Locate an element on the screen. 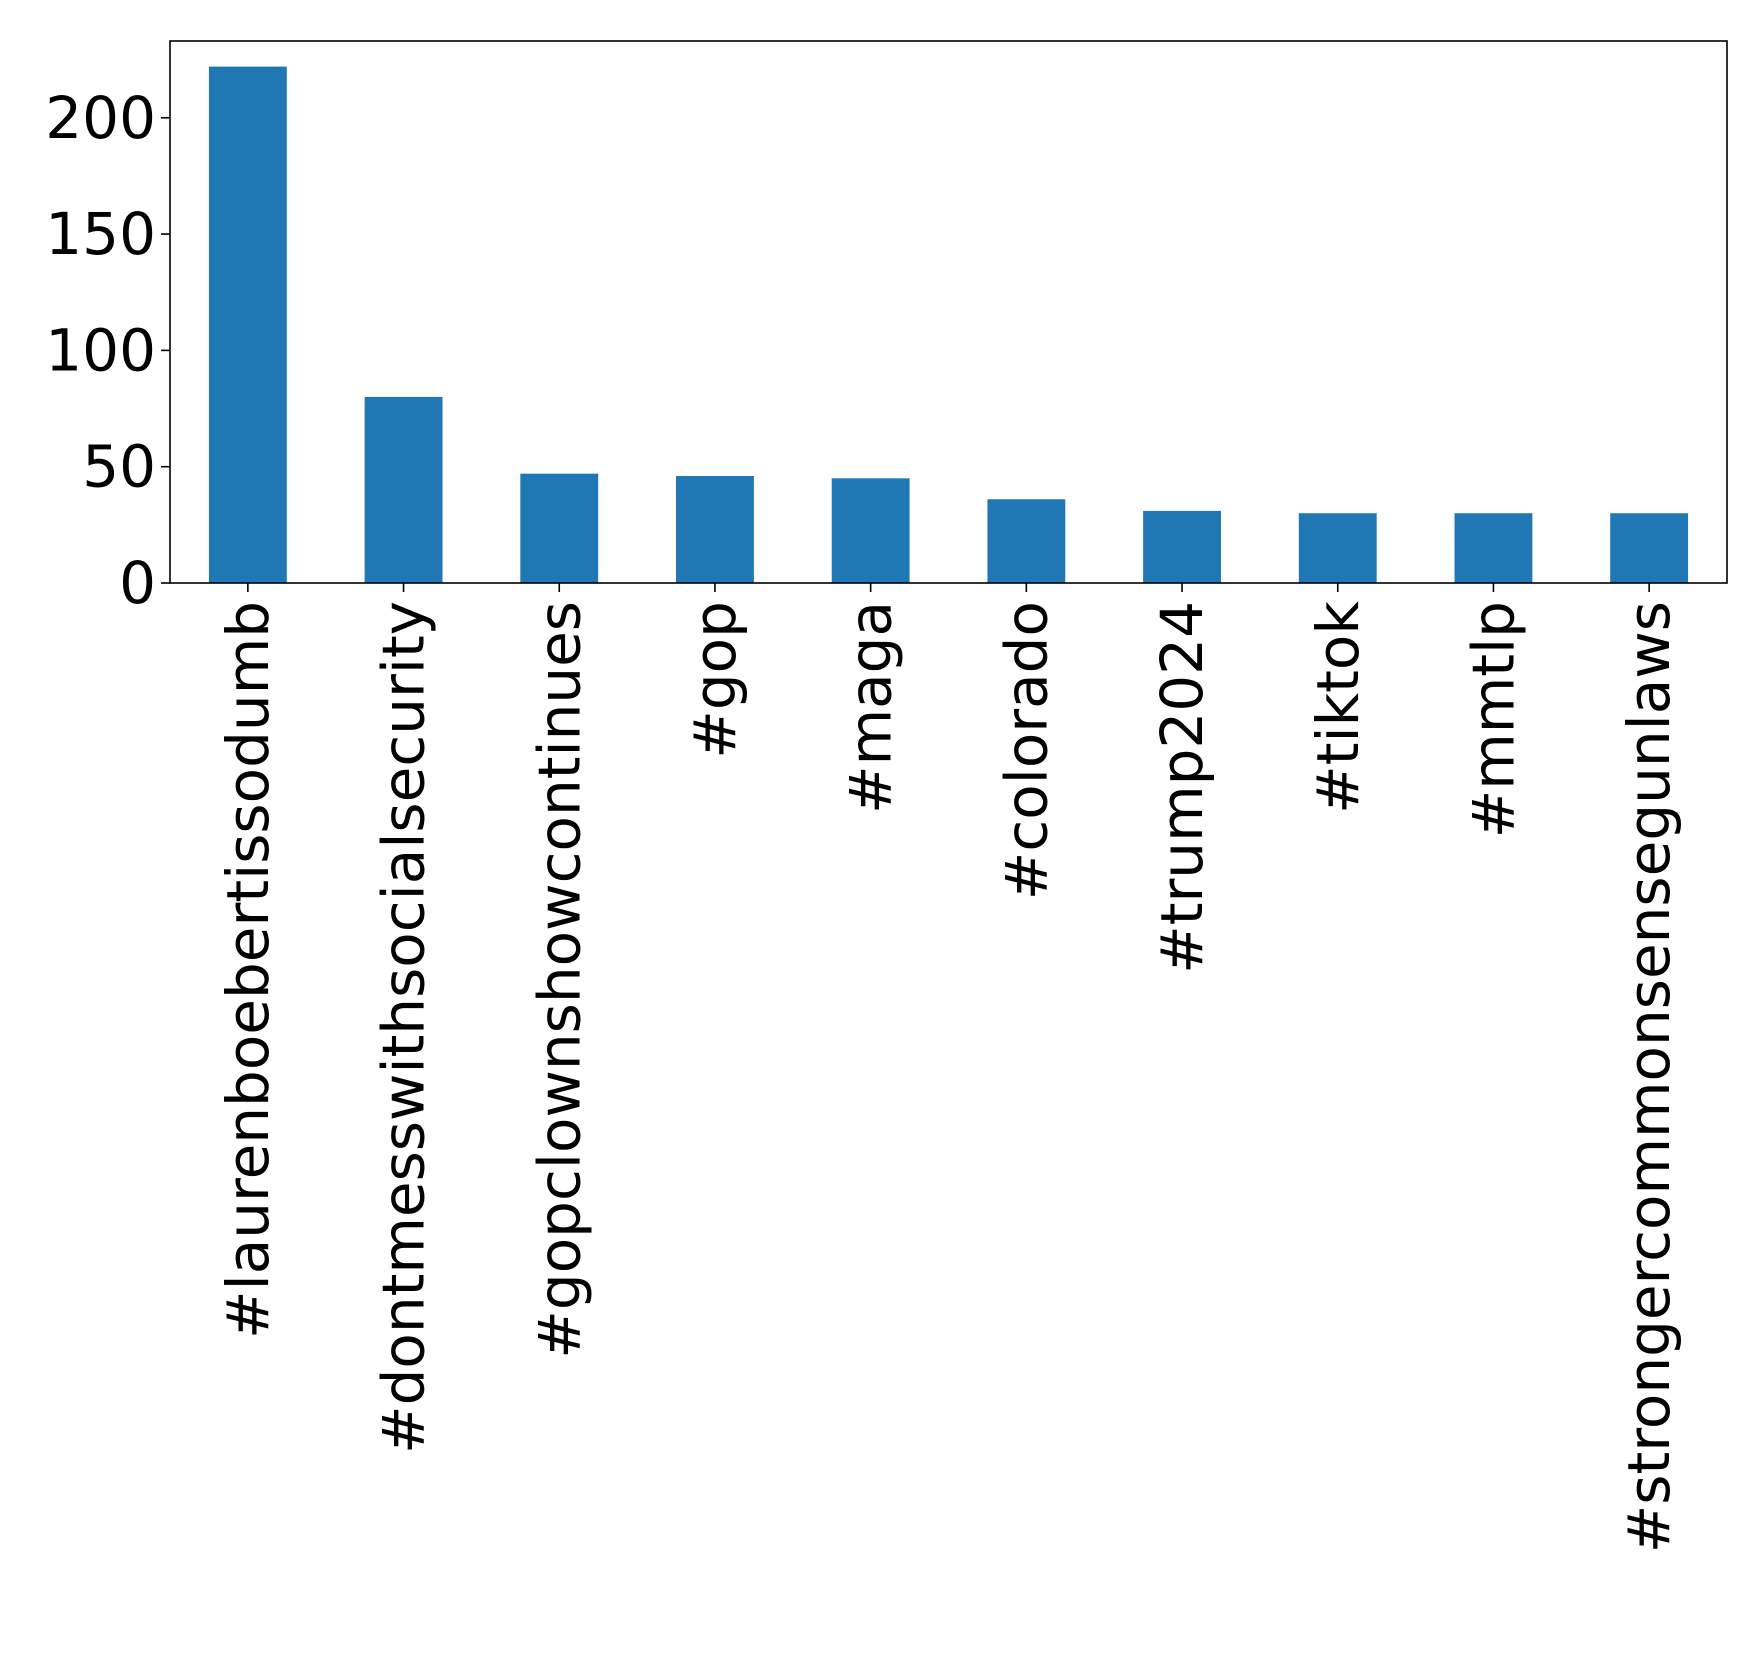 This screenshot has height=1654, width=1758. x-tick-label: #dontmesswithsocialsecurity is located at coordinates (404, 1027).